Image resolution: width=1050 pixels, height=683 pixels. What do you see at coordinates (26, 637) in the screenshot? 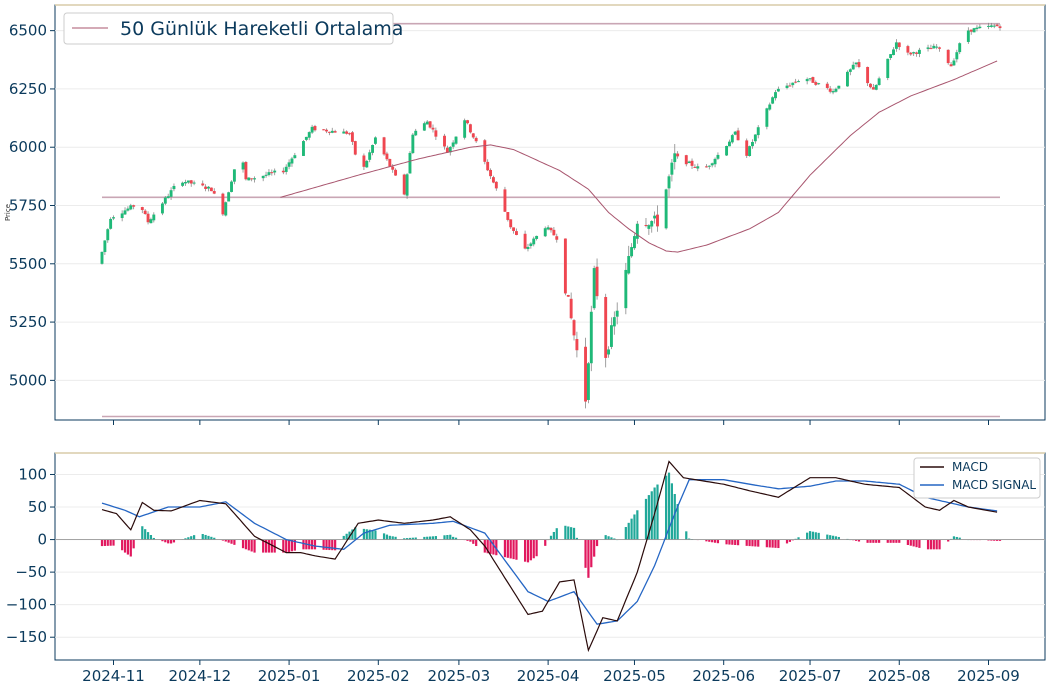
I see `macd-y-tick-label: −150` at bounding box center [26, 637].